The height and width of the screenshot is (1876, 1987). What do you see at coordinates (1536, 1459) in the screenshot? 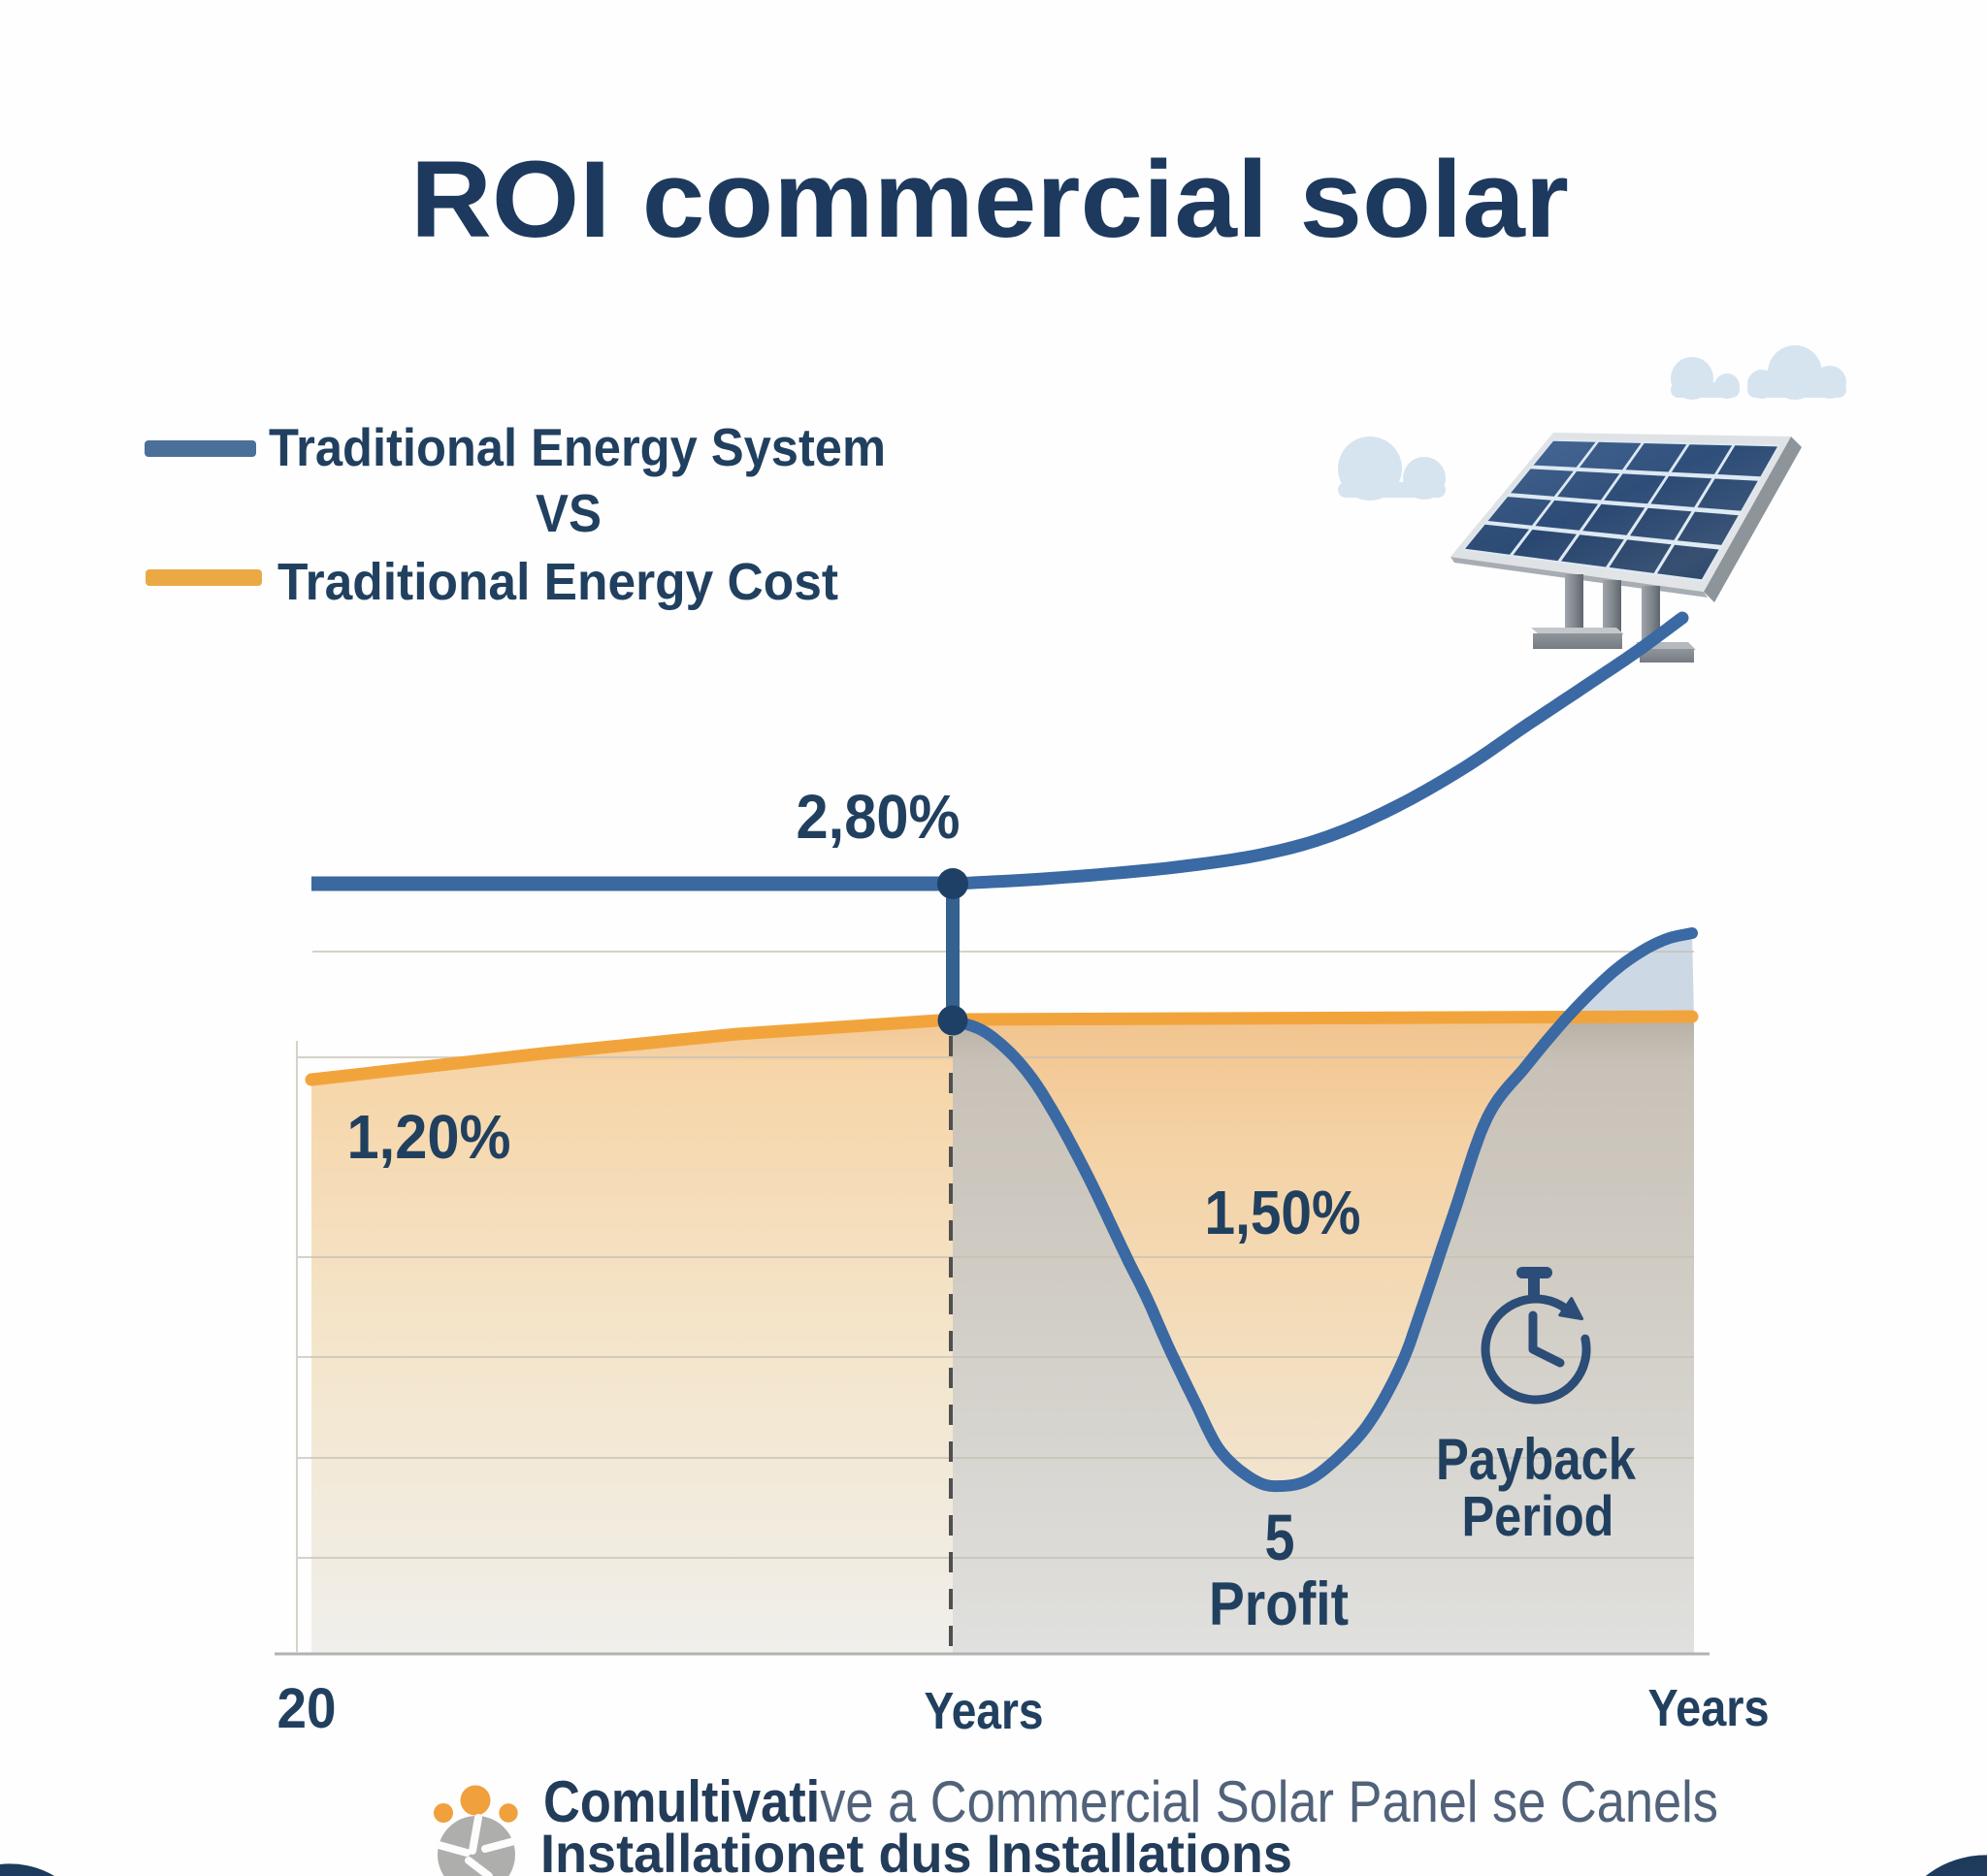
I see `svg-text: Payback` at bounding box center [1536, 1459].